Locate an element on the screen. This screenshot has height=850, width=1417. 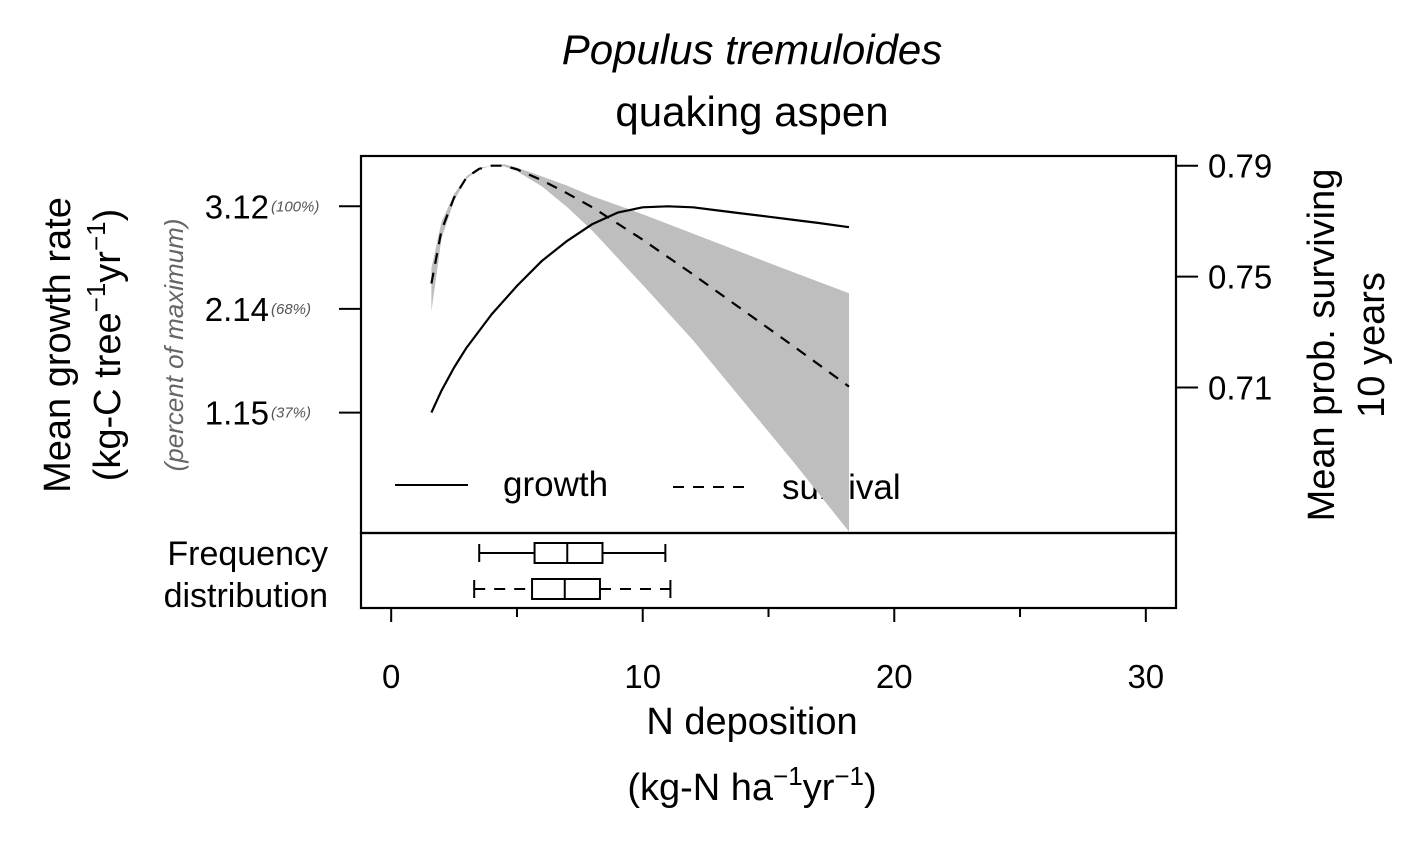
left-axis-label-line2: (kg-C tree−1yr−1) is located at coordinates (105, 345).